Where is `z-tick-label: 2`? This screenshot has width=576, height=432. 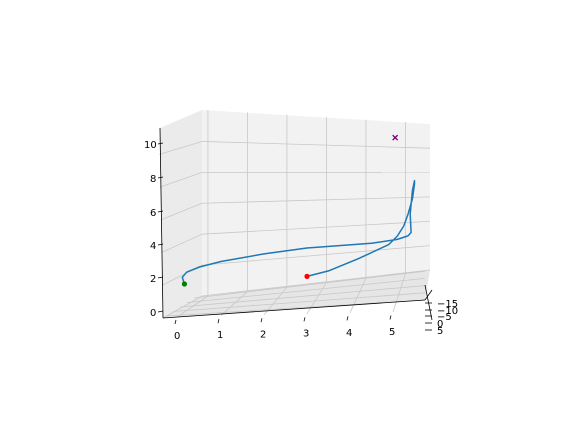 z-tick-label: 2 is located at coordinates (153, 279).